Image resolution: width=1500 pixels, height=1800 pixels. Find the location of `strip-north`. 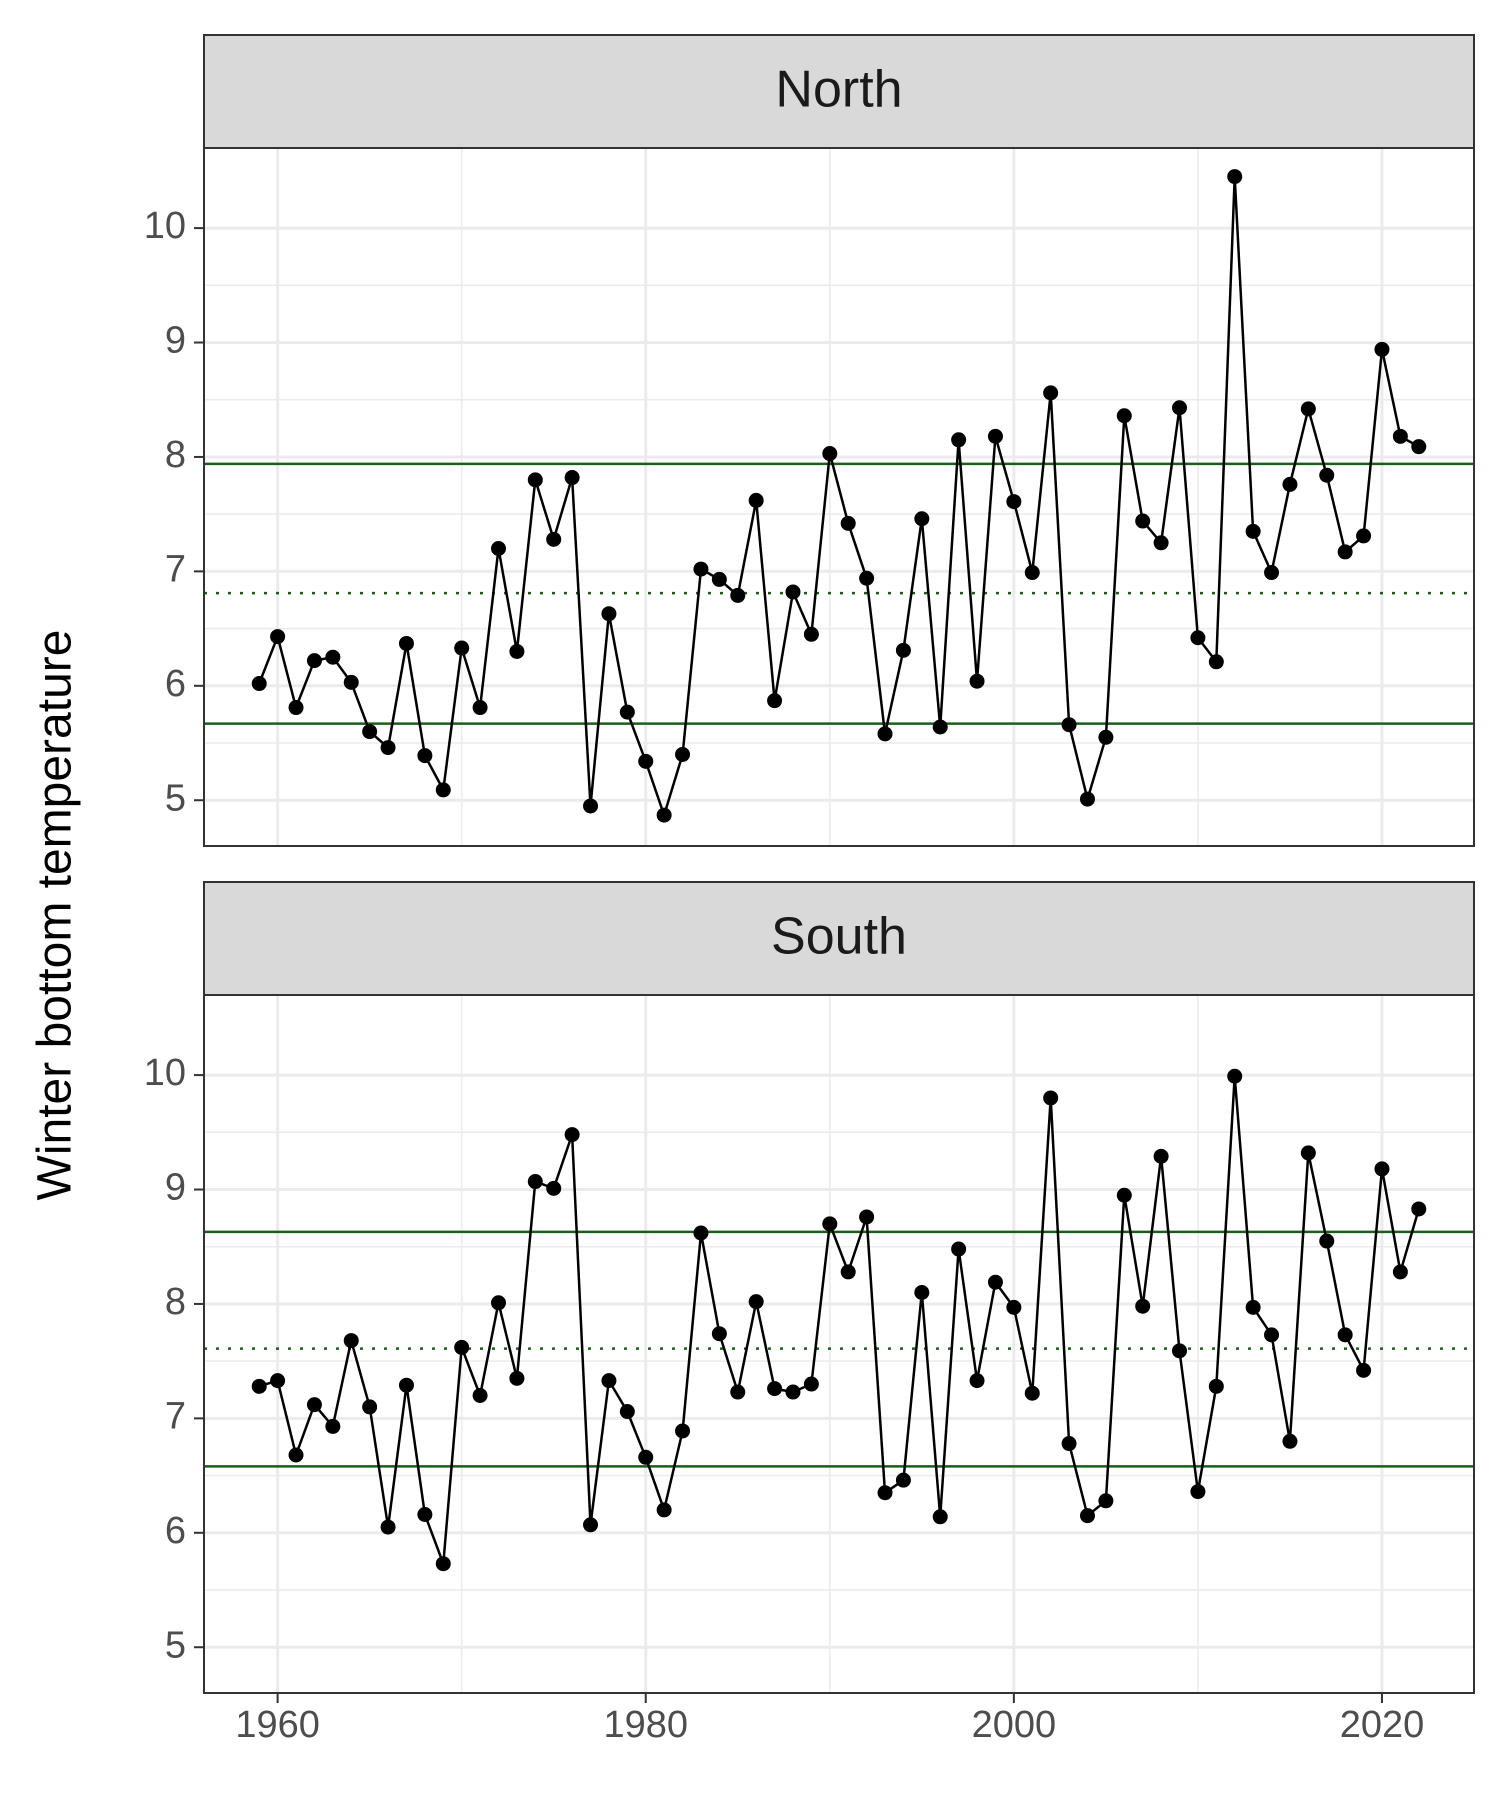

strip-north is located at coordinates (839, 91).